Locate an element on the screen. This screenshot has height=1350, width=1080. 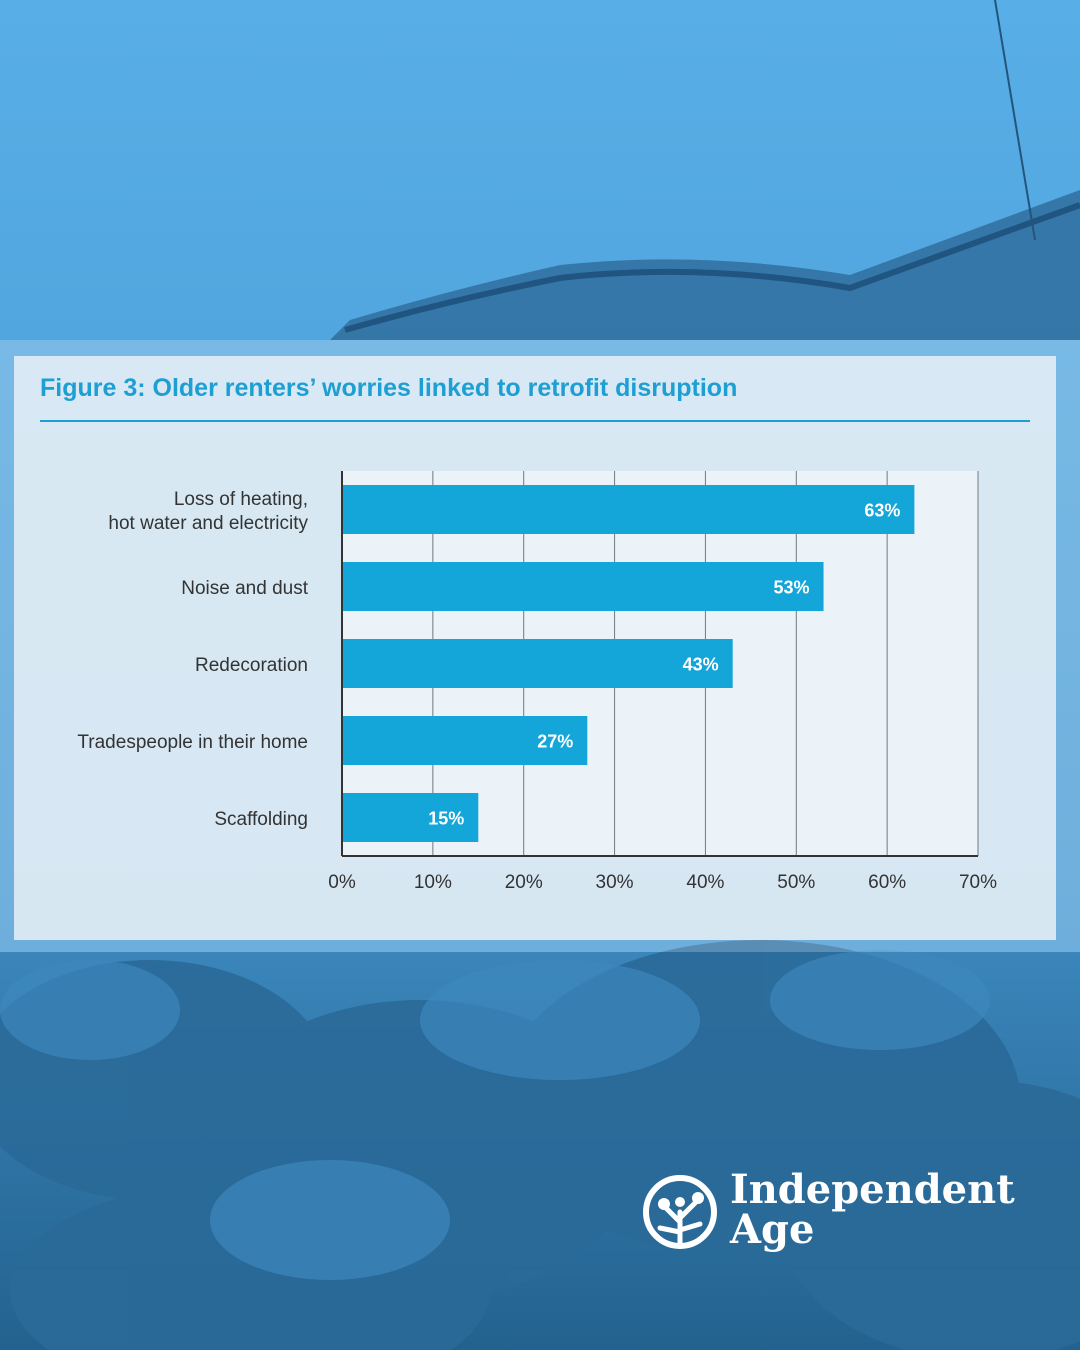
category-label: Noise and dust is located at coordinates (158, 589).